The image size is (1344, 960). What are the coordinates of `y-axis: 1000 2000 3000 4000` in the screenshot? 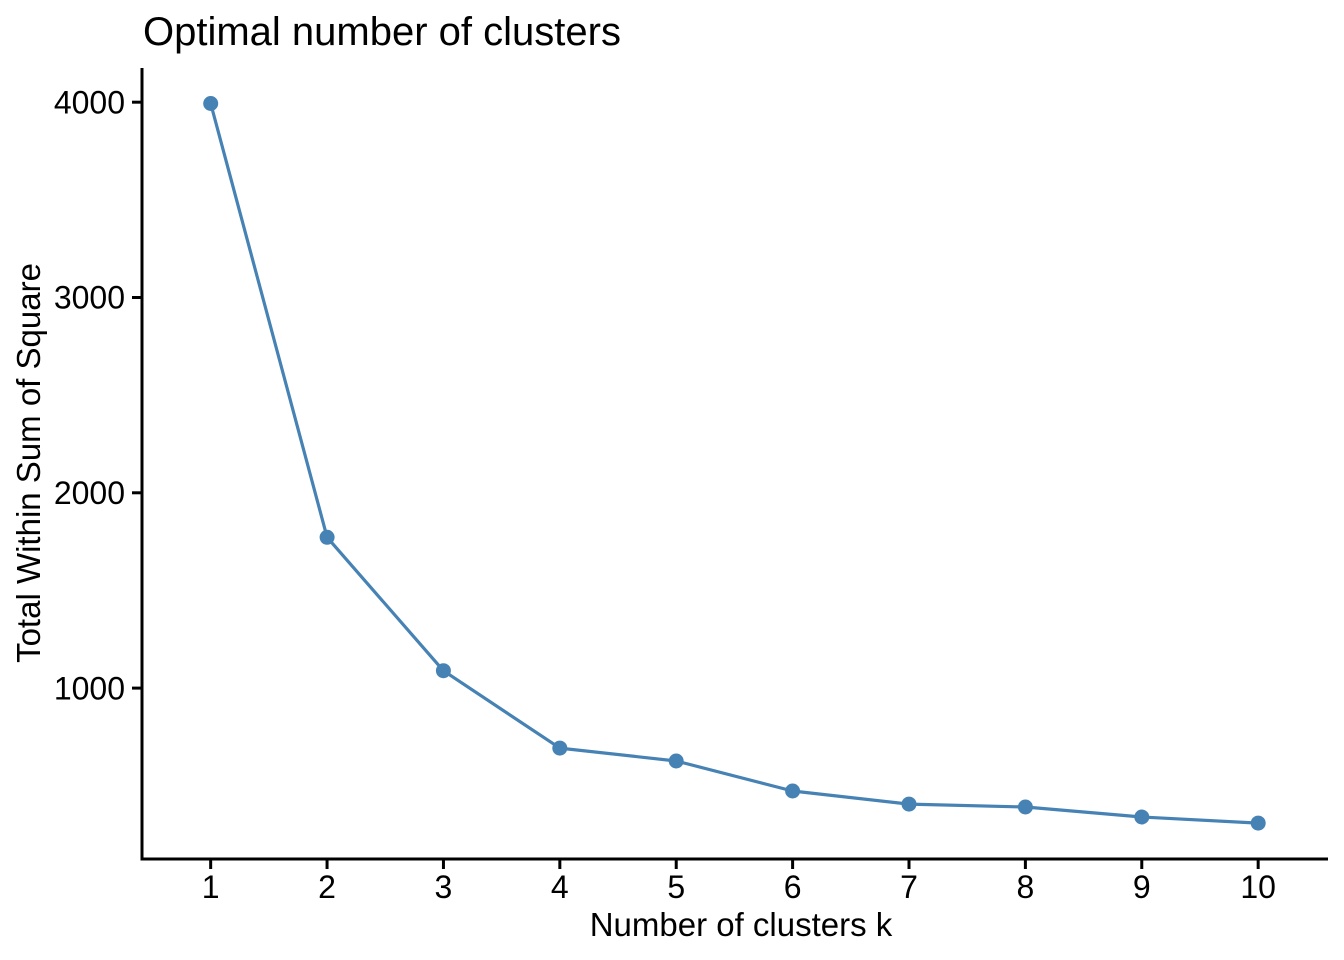 It's located at (99, 464).